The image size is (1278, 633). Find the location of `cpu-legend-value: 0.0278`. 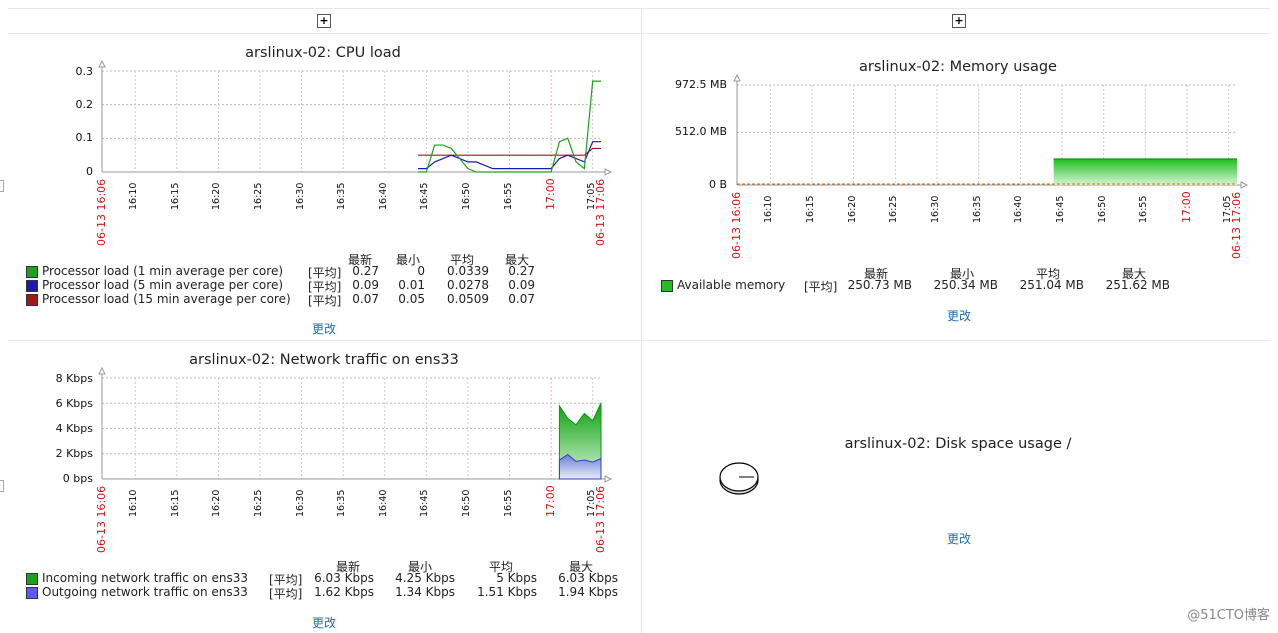

cpu-legend-value: 0.0278 is located at coordinates (468, 285).